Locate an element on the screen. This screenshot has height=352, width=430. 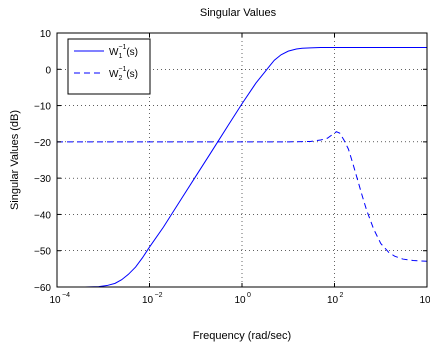
x-axis-label: Frequency (rad/sec) is located at coordinates (242, 336).